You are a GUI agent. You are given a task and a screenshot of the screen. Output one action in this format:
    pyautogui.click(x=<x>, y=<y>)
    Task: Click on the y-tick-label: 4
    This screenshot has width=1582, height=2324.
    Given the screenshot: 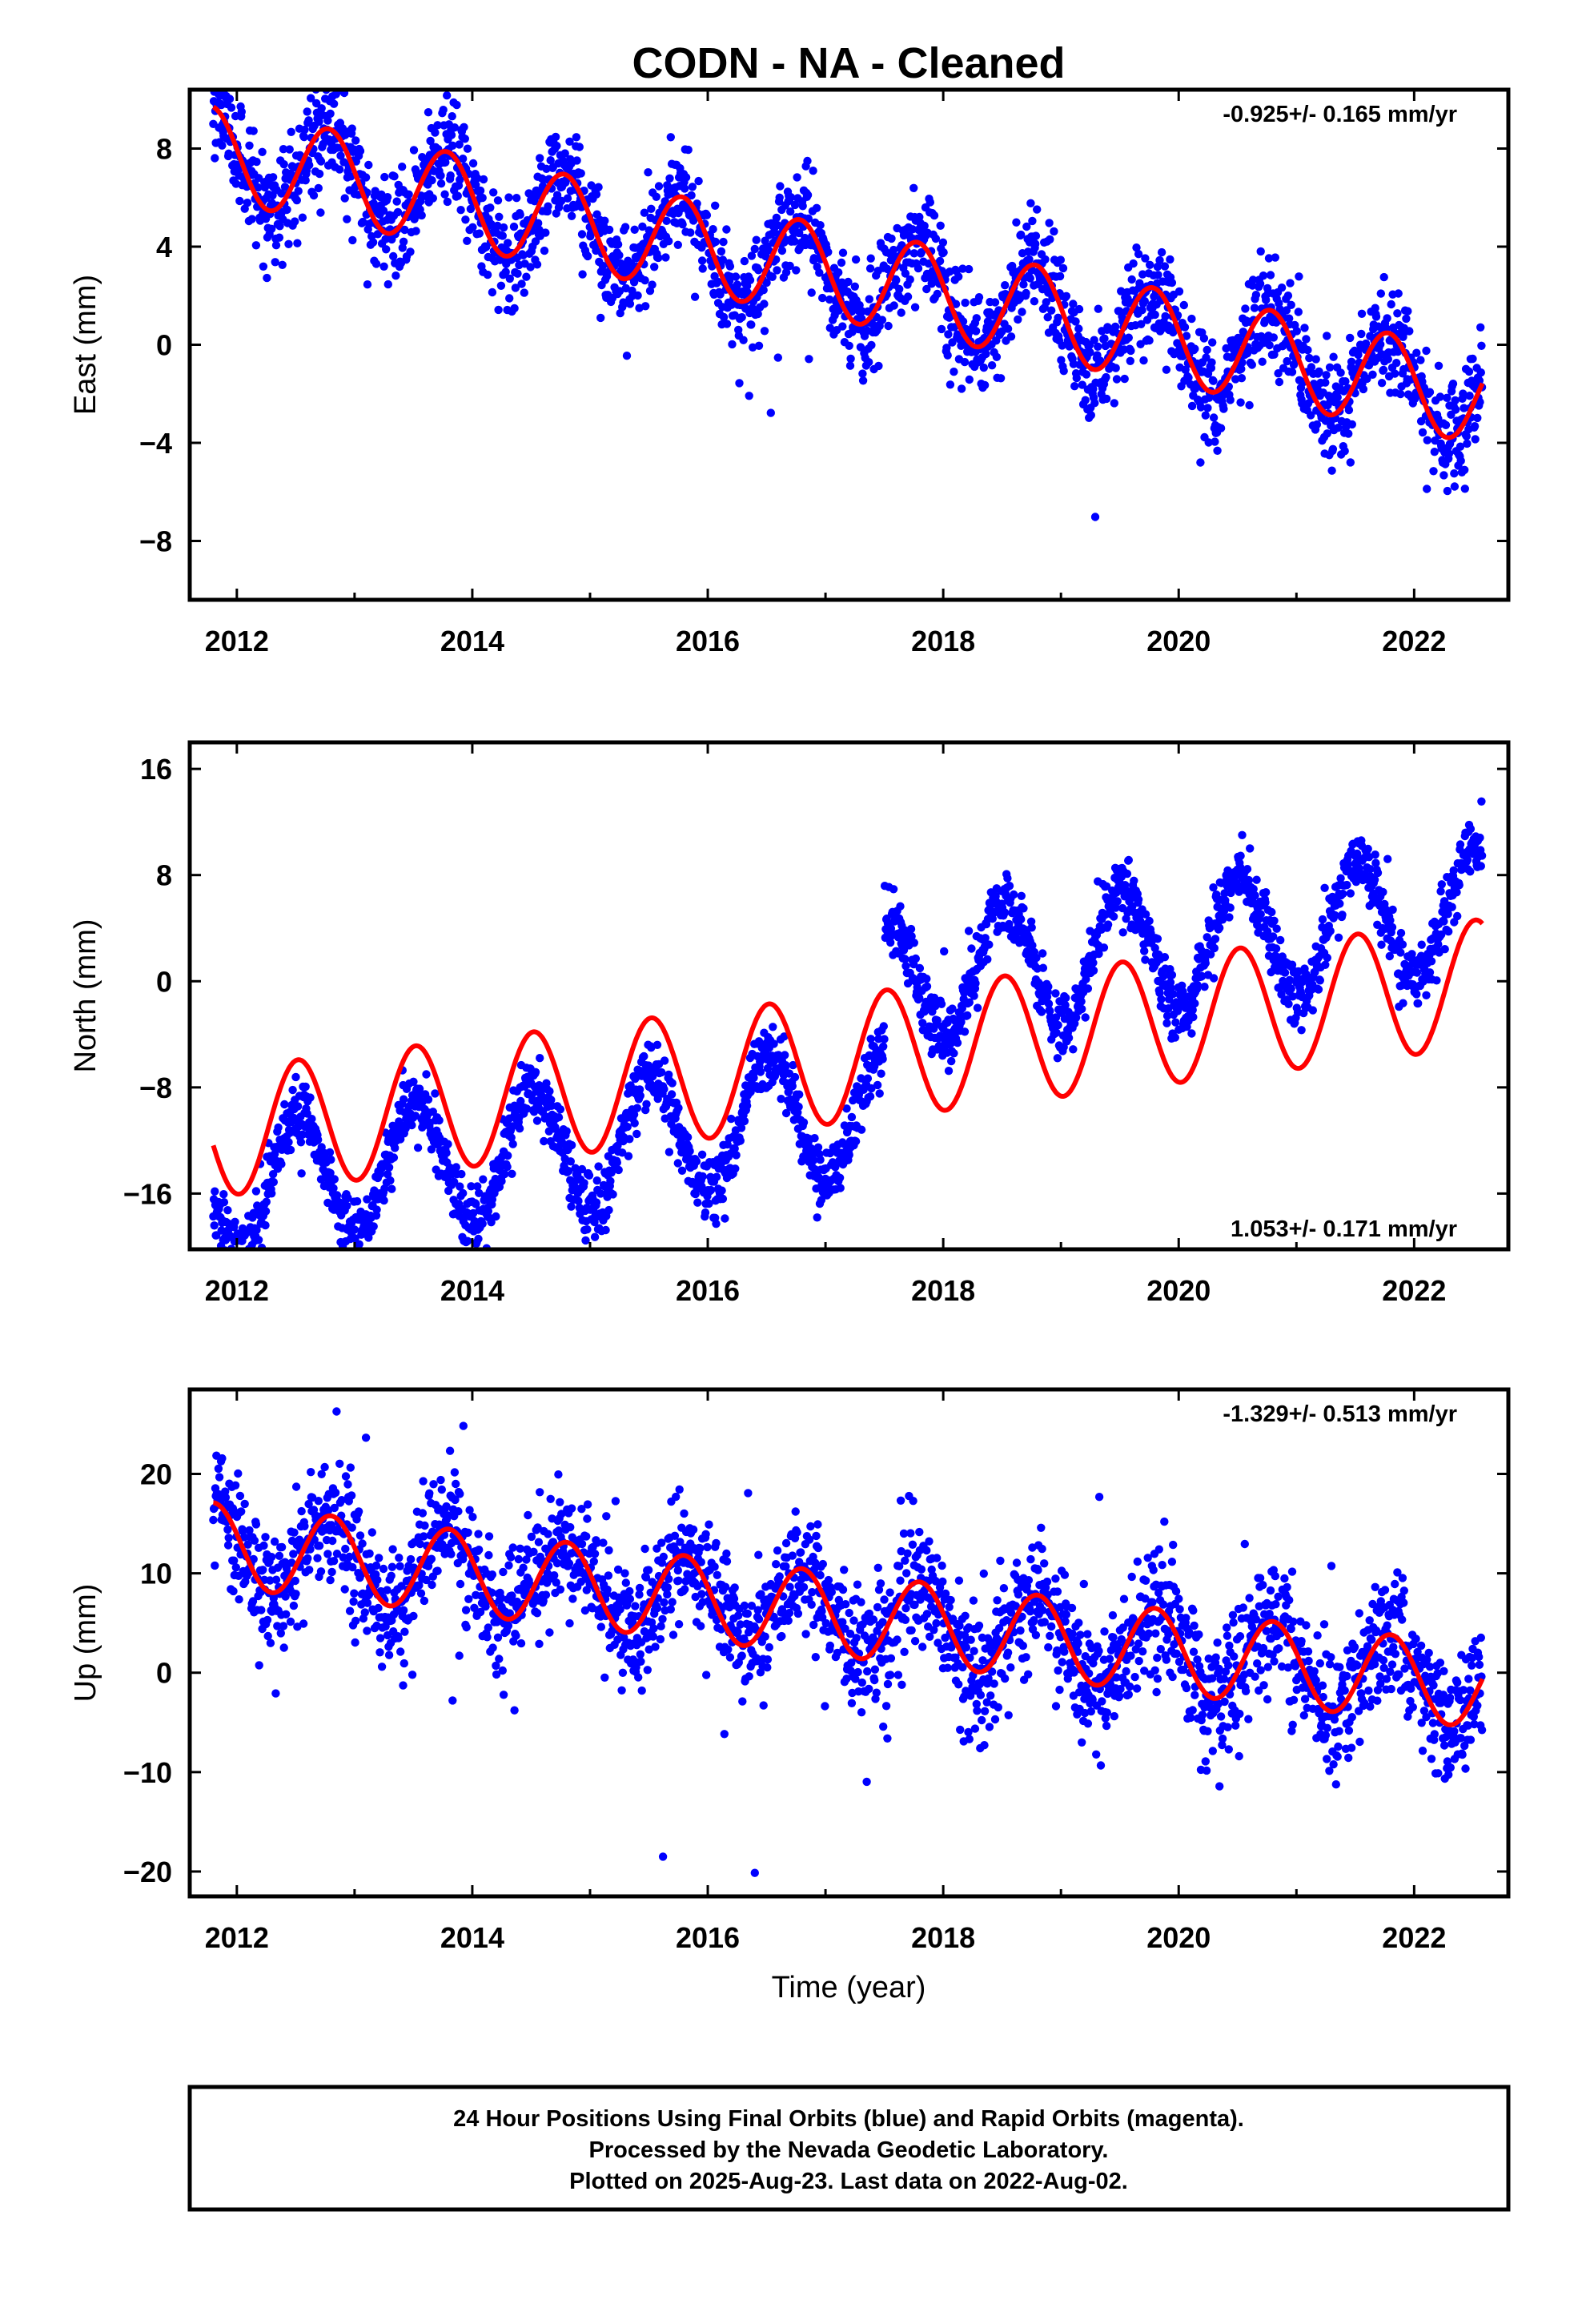 What is the action you would take?
    pyautogui.click(x=164, y=247)
    